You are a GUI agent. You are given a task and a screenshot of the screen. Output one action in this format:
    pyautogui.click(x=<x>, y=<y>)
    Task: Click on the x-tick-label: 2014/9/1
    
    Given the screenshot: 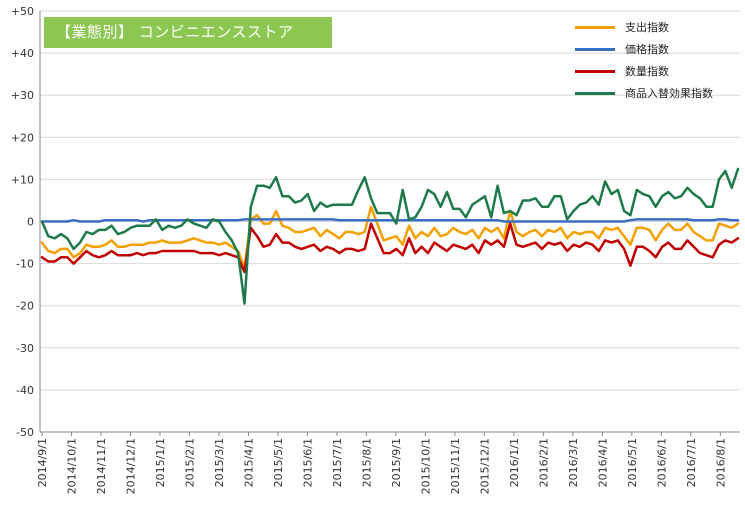 What is the action you would take?
    pyautogui.click(x=42, y=462)
    